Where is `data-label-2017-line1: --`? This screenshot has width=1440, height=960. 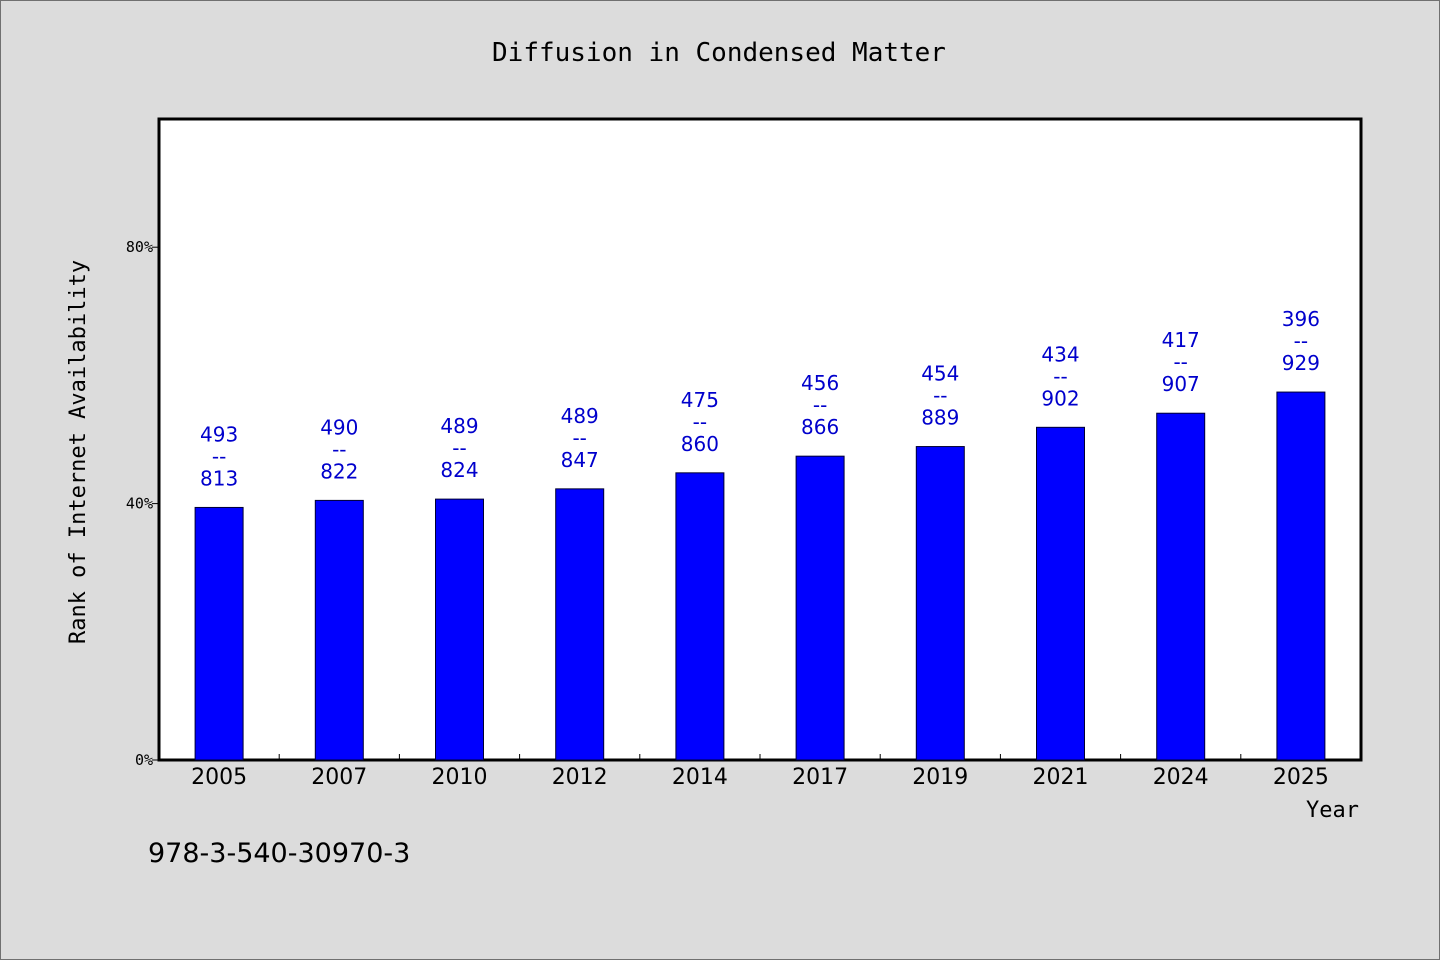 data-label-2017-line1: -- is located at coordinates (820, 405).